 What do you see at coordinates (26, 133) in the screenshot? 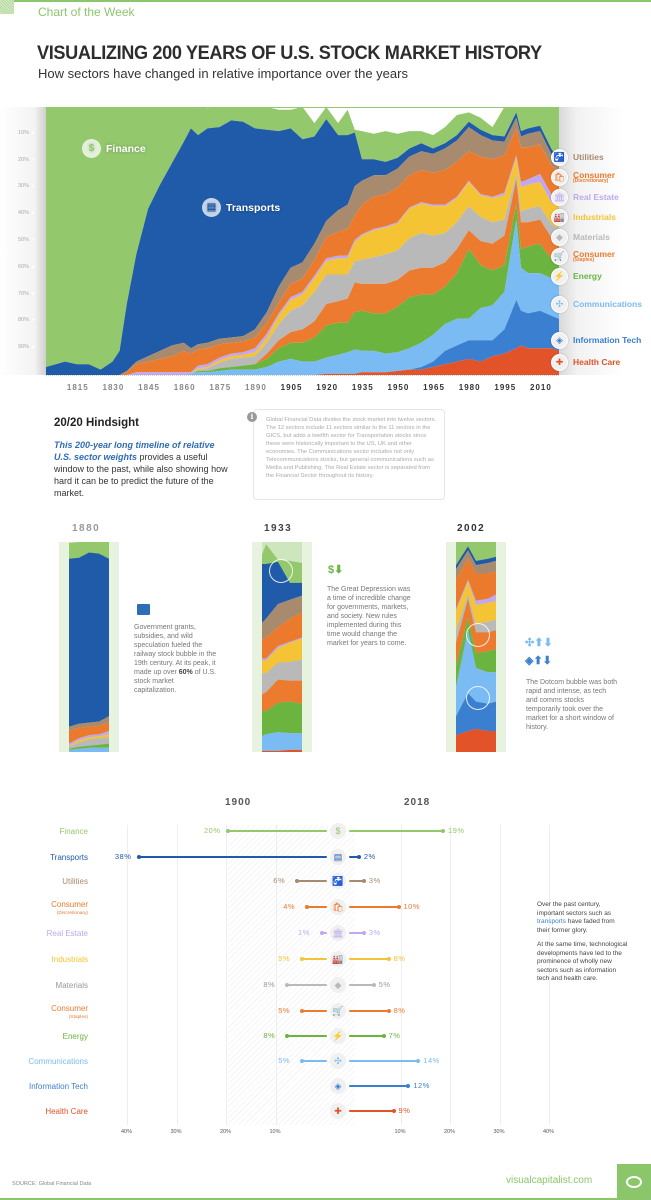
I see `y-tick-label: 10%` at bounding box center [26, 133].